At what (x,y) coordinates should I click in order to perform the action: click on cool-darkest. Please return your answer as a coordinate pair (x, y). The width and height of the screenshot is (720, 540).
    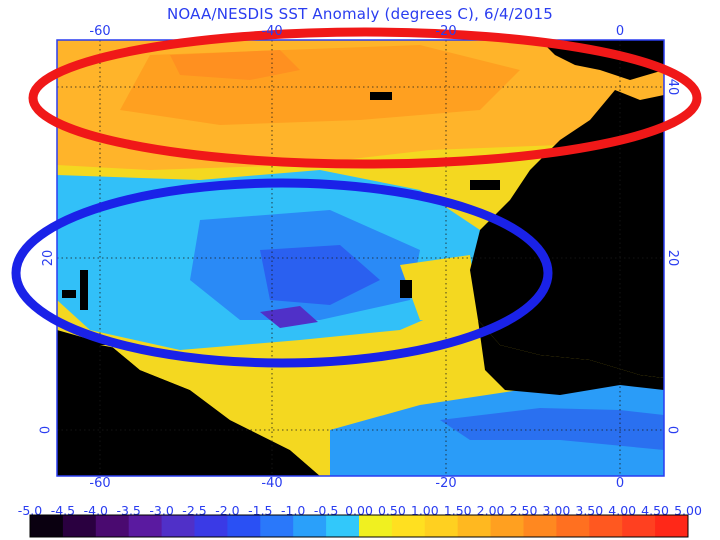
    Looking at the image, I should click on (289, 317).